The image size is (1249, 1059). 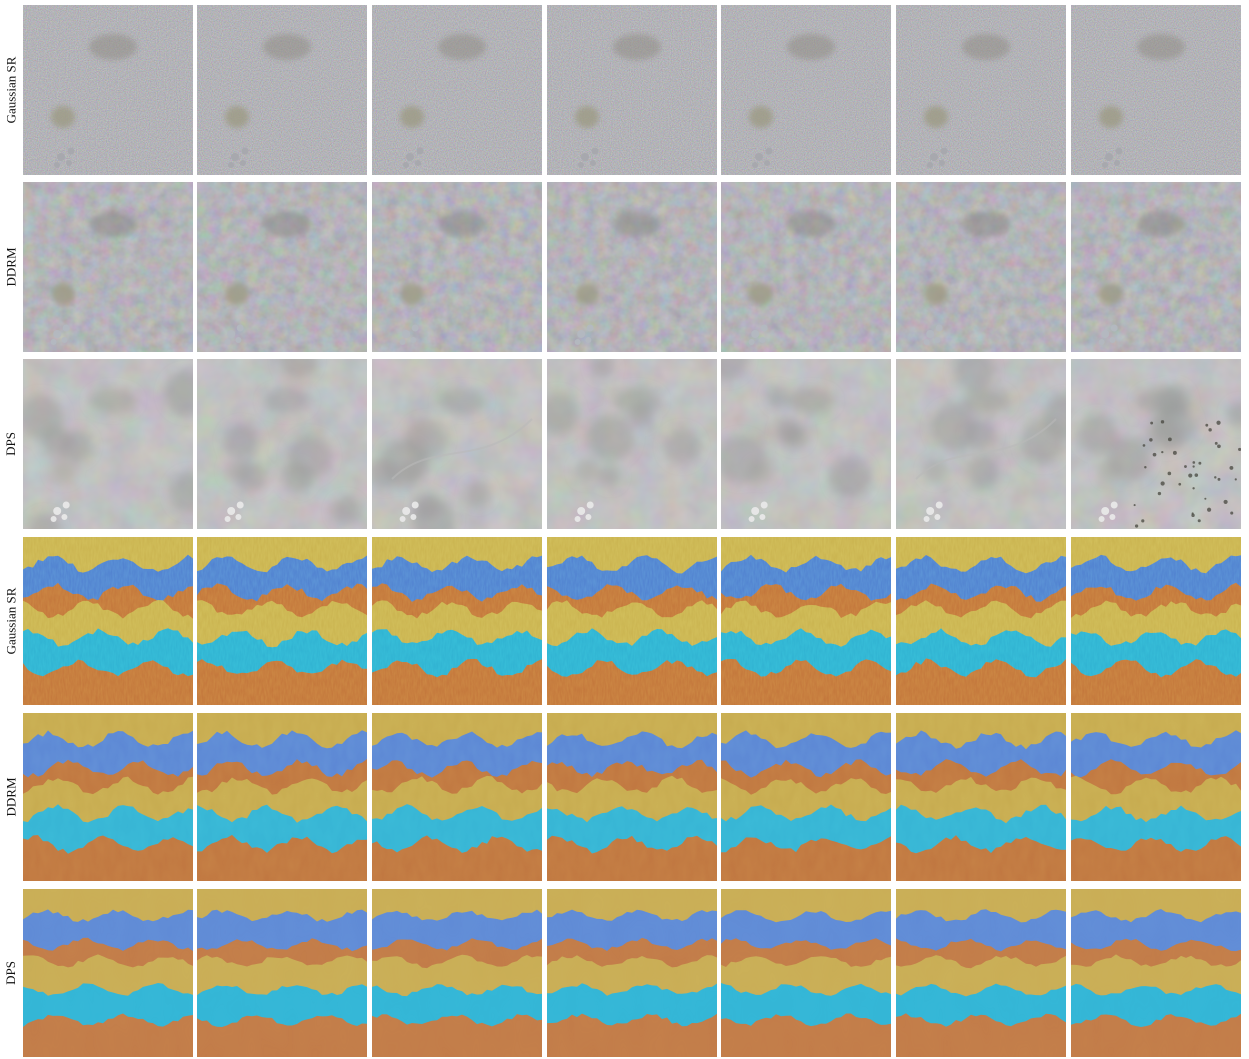 I want to click on row-label-4: Gaussian SR, so click(x=11, y=621).